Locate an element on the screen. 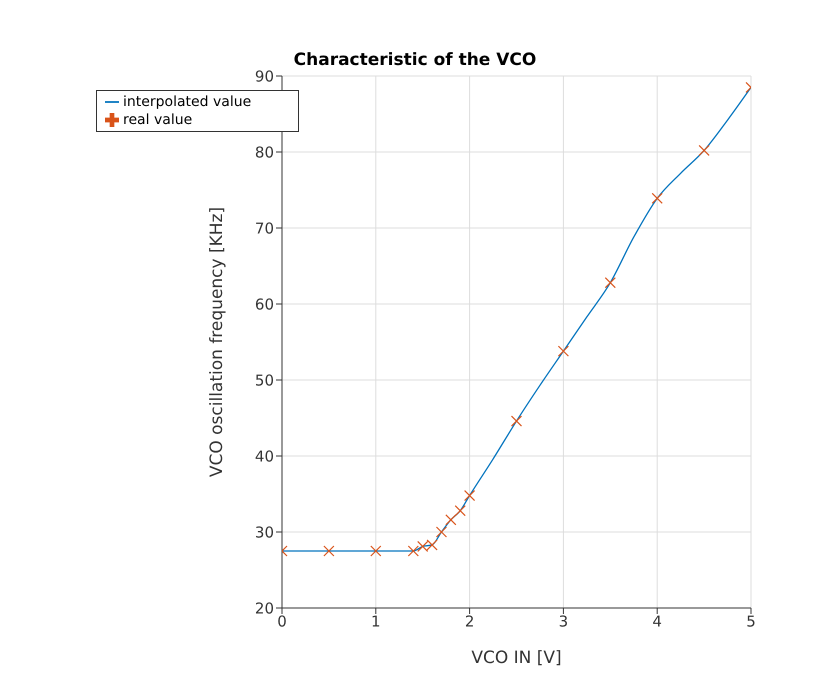  x-tick-label: 3 is located at coordinates (563, 621).